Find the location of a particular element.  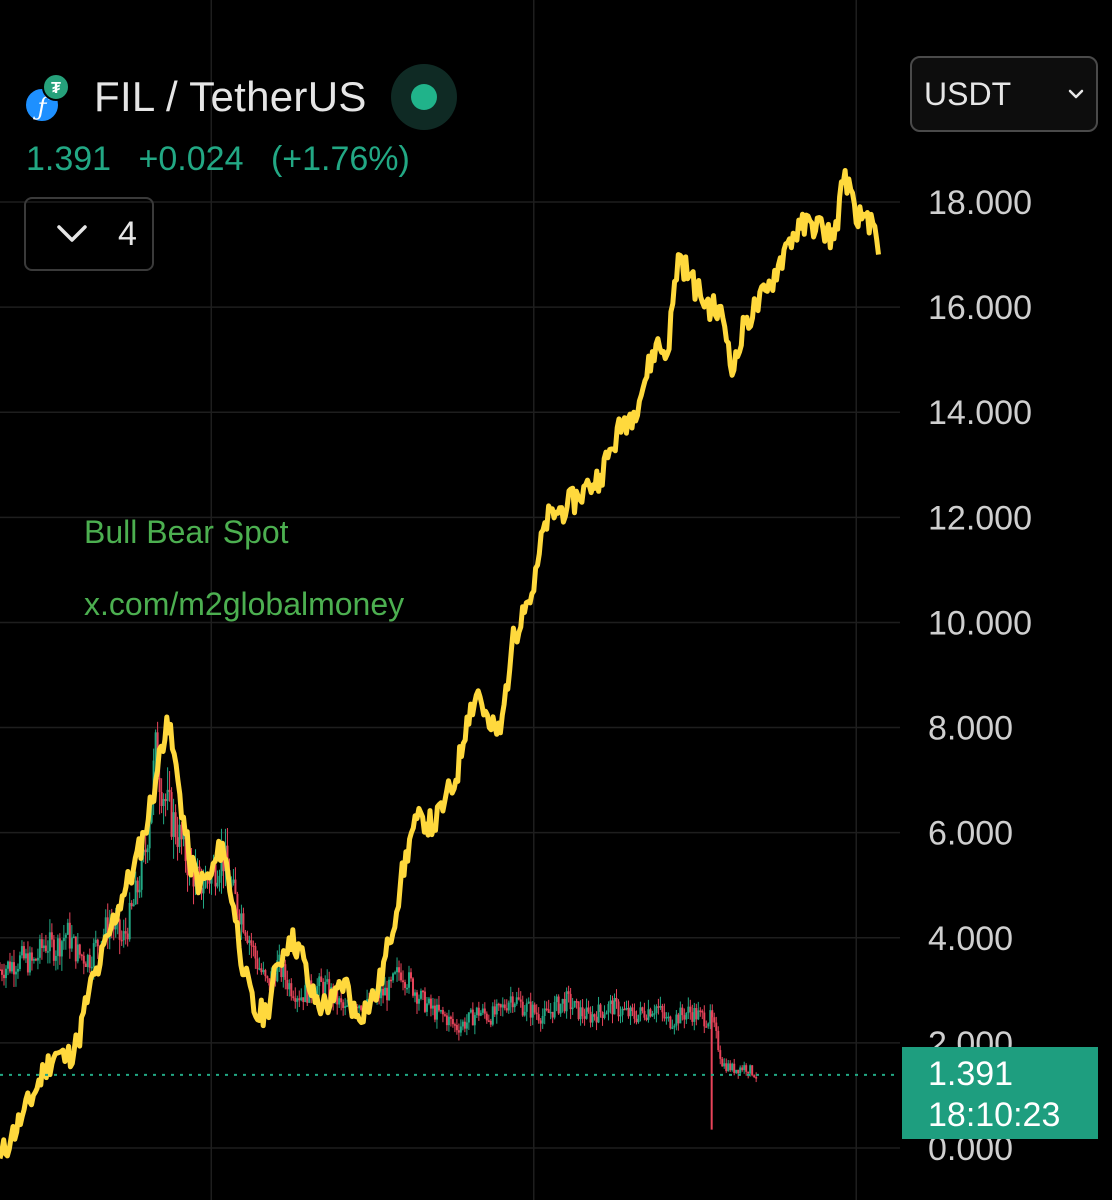

currency-select-value: USDT is located at coordinates (968, 93).